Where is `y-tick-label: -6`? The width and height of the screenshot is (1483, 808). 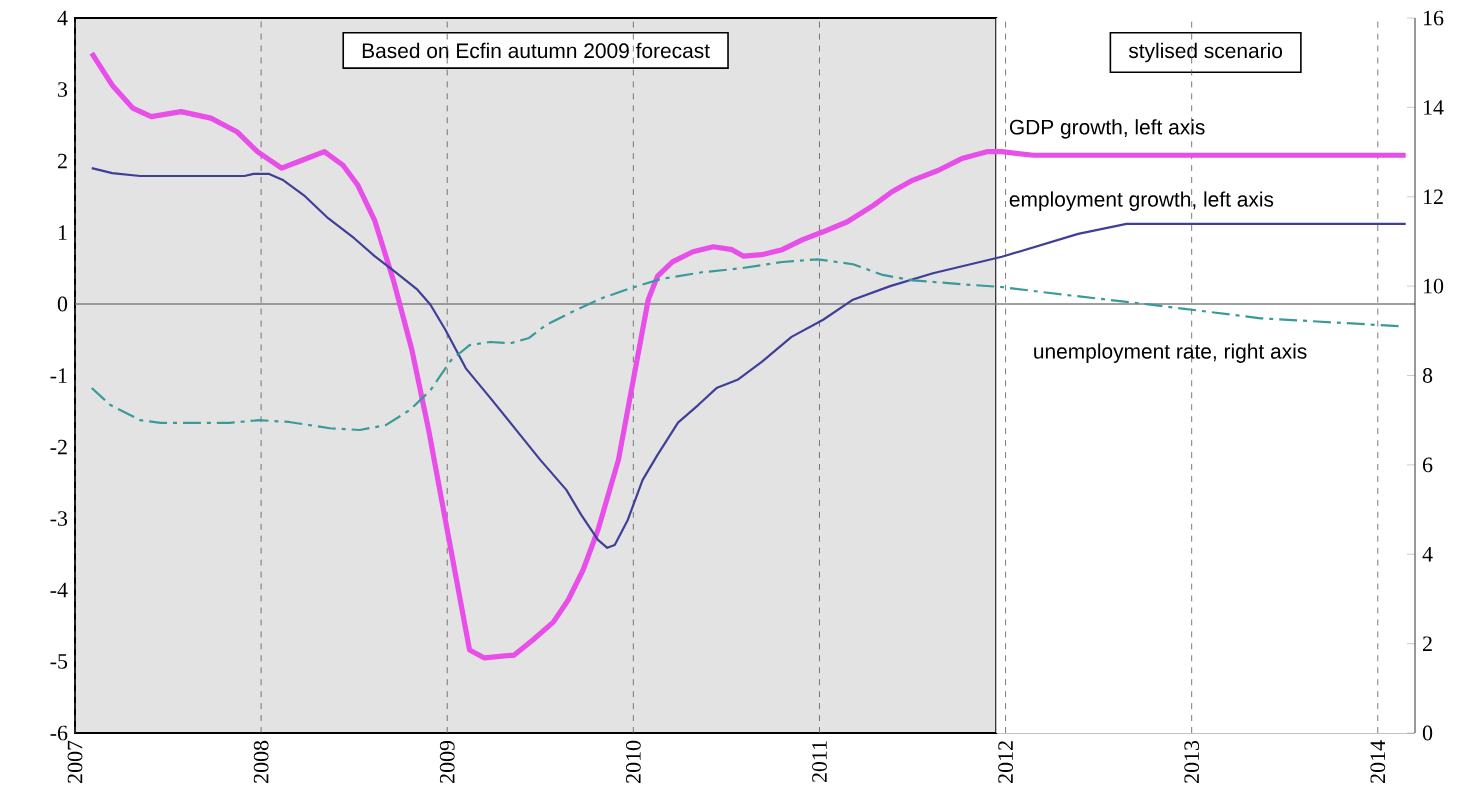 y-tick-label: -6 is located at coordinates (59, 733).